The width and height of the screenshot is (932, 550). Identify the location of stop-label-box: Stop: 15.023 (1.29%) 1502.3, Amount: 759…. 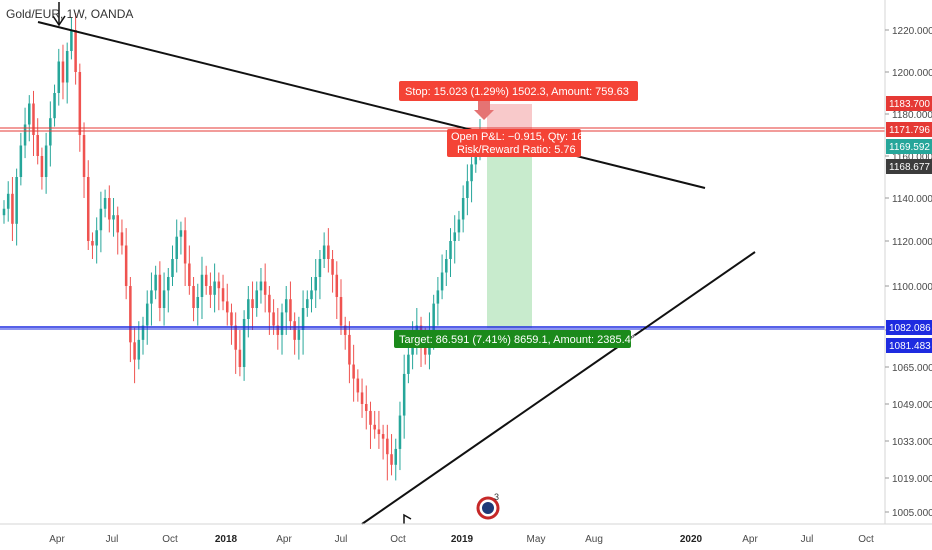
(518, 91).